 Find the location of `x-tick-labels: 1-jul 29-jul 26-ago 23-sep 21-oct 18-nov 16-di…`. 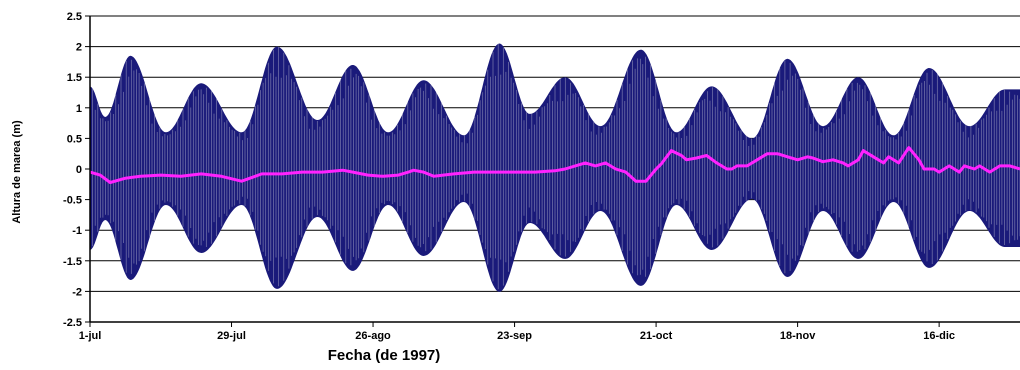

x-tick-labels: 1-jul 29-jul 26-ago 23-sep 21-oct 18-nov 16-di… is located at coordinates (517, 336).